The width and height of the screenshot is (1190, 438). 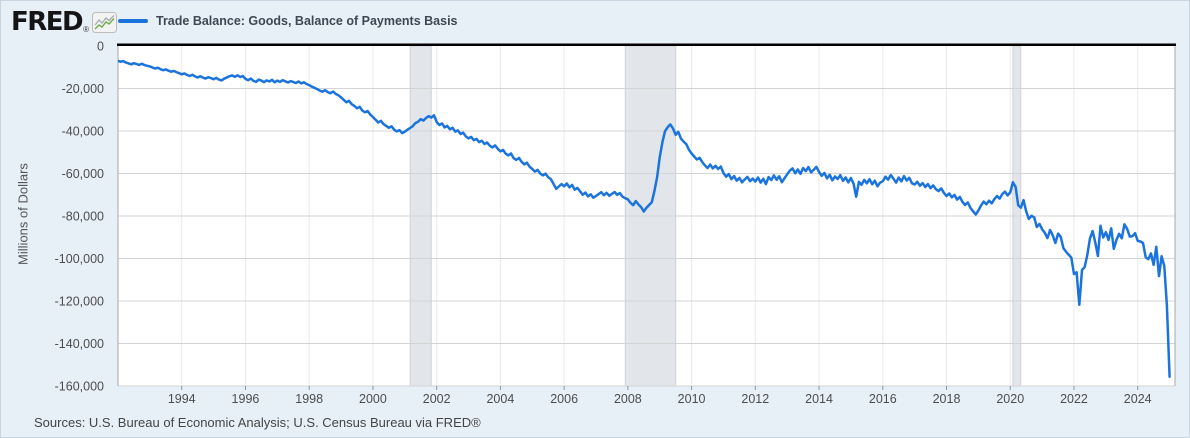 I want to click on x-tick-label: 2010, so click(x=692, y=399).